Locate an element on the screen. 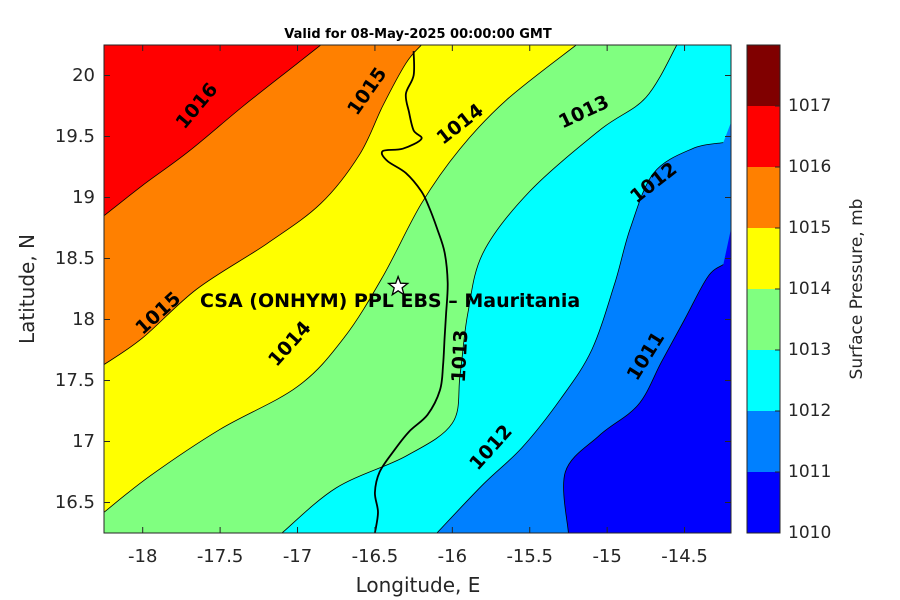 The image size is (900, 600). station-marker is located at coordinates (398, 285).